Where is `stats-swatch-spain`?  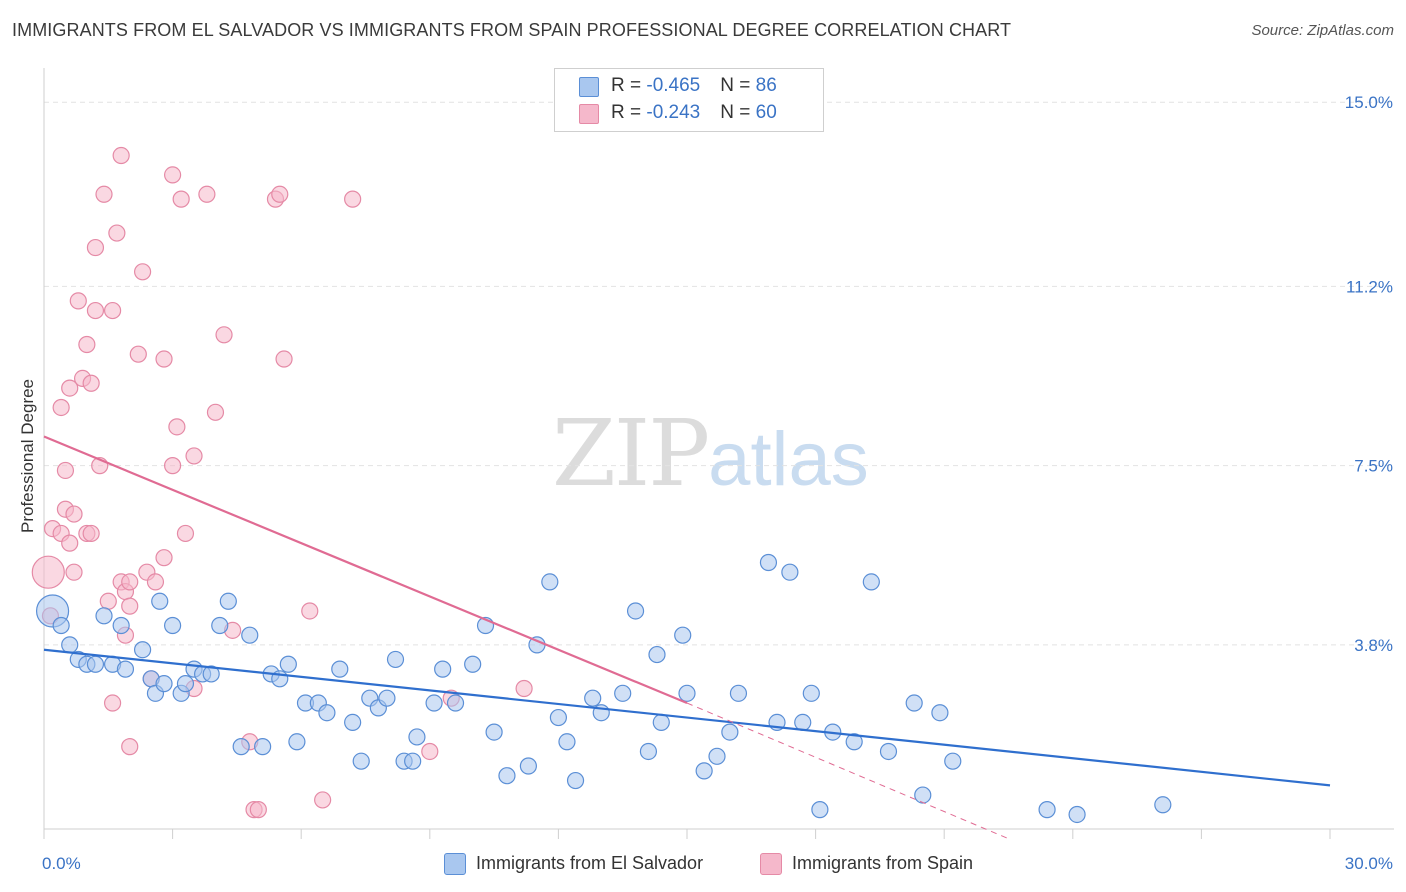
stats-swatch-spain is located at coordinates (589, 114).